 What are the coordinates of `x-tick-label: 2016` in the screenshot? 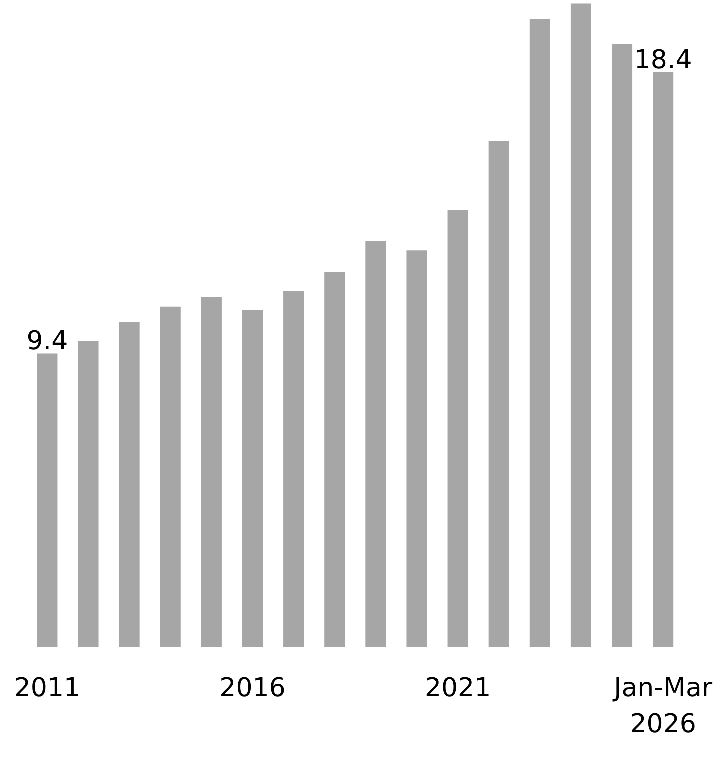 It's located at (253, 689).